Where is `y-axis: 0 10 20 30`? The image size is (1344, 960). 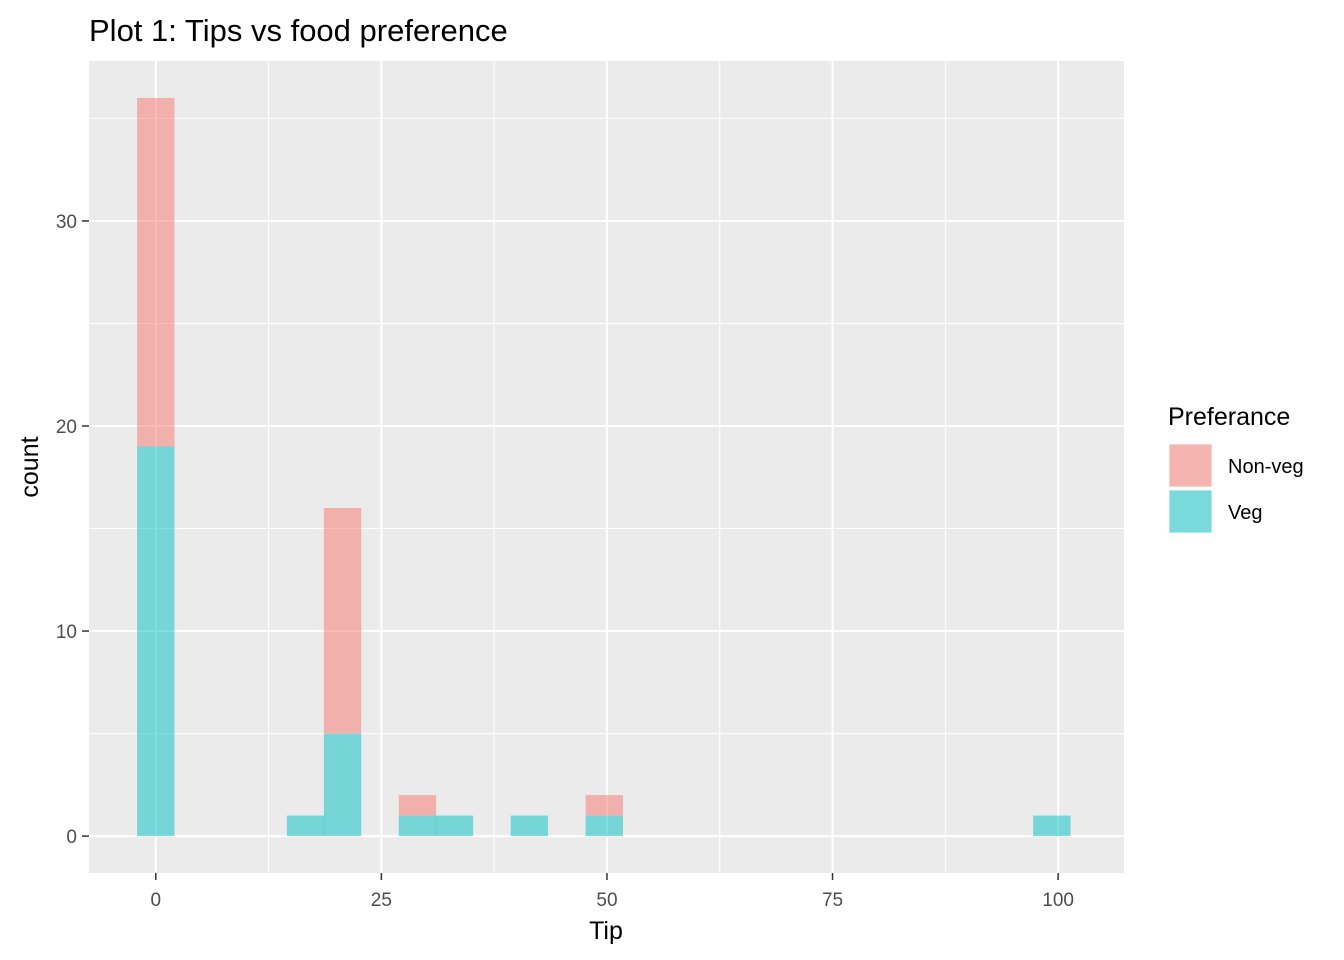
y-axis: 0 10 20 30 is located at coordinates (72, 530).